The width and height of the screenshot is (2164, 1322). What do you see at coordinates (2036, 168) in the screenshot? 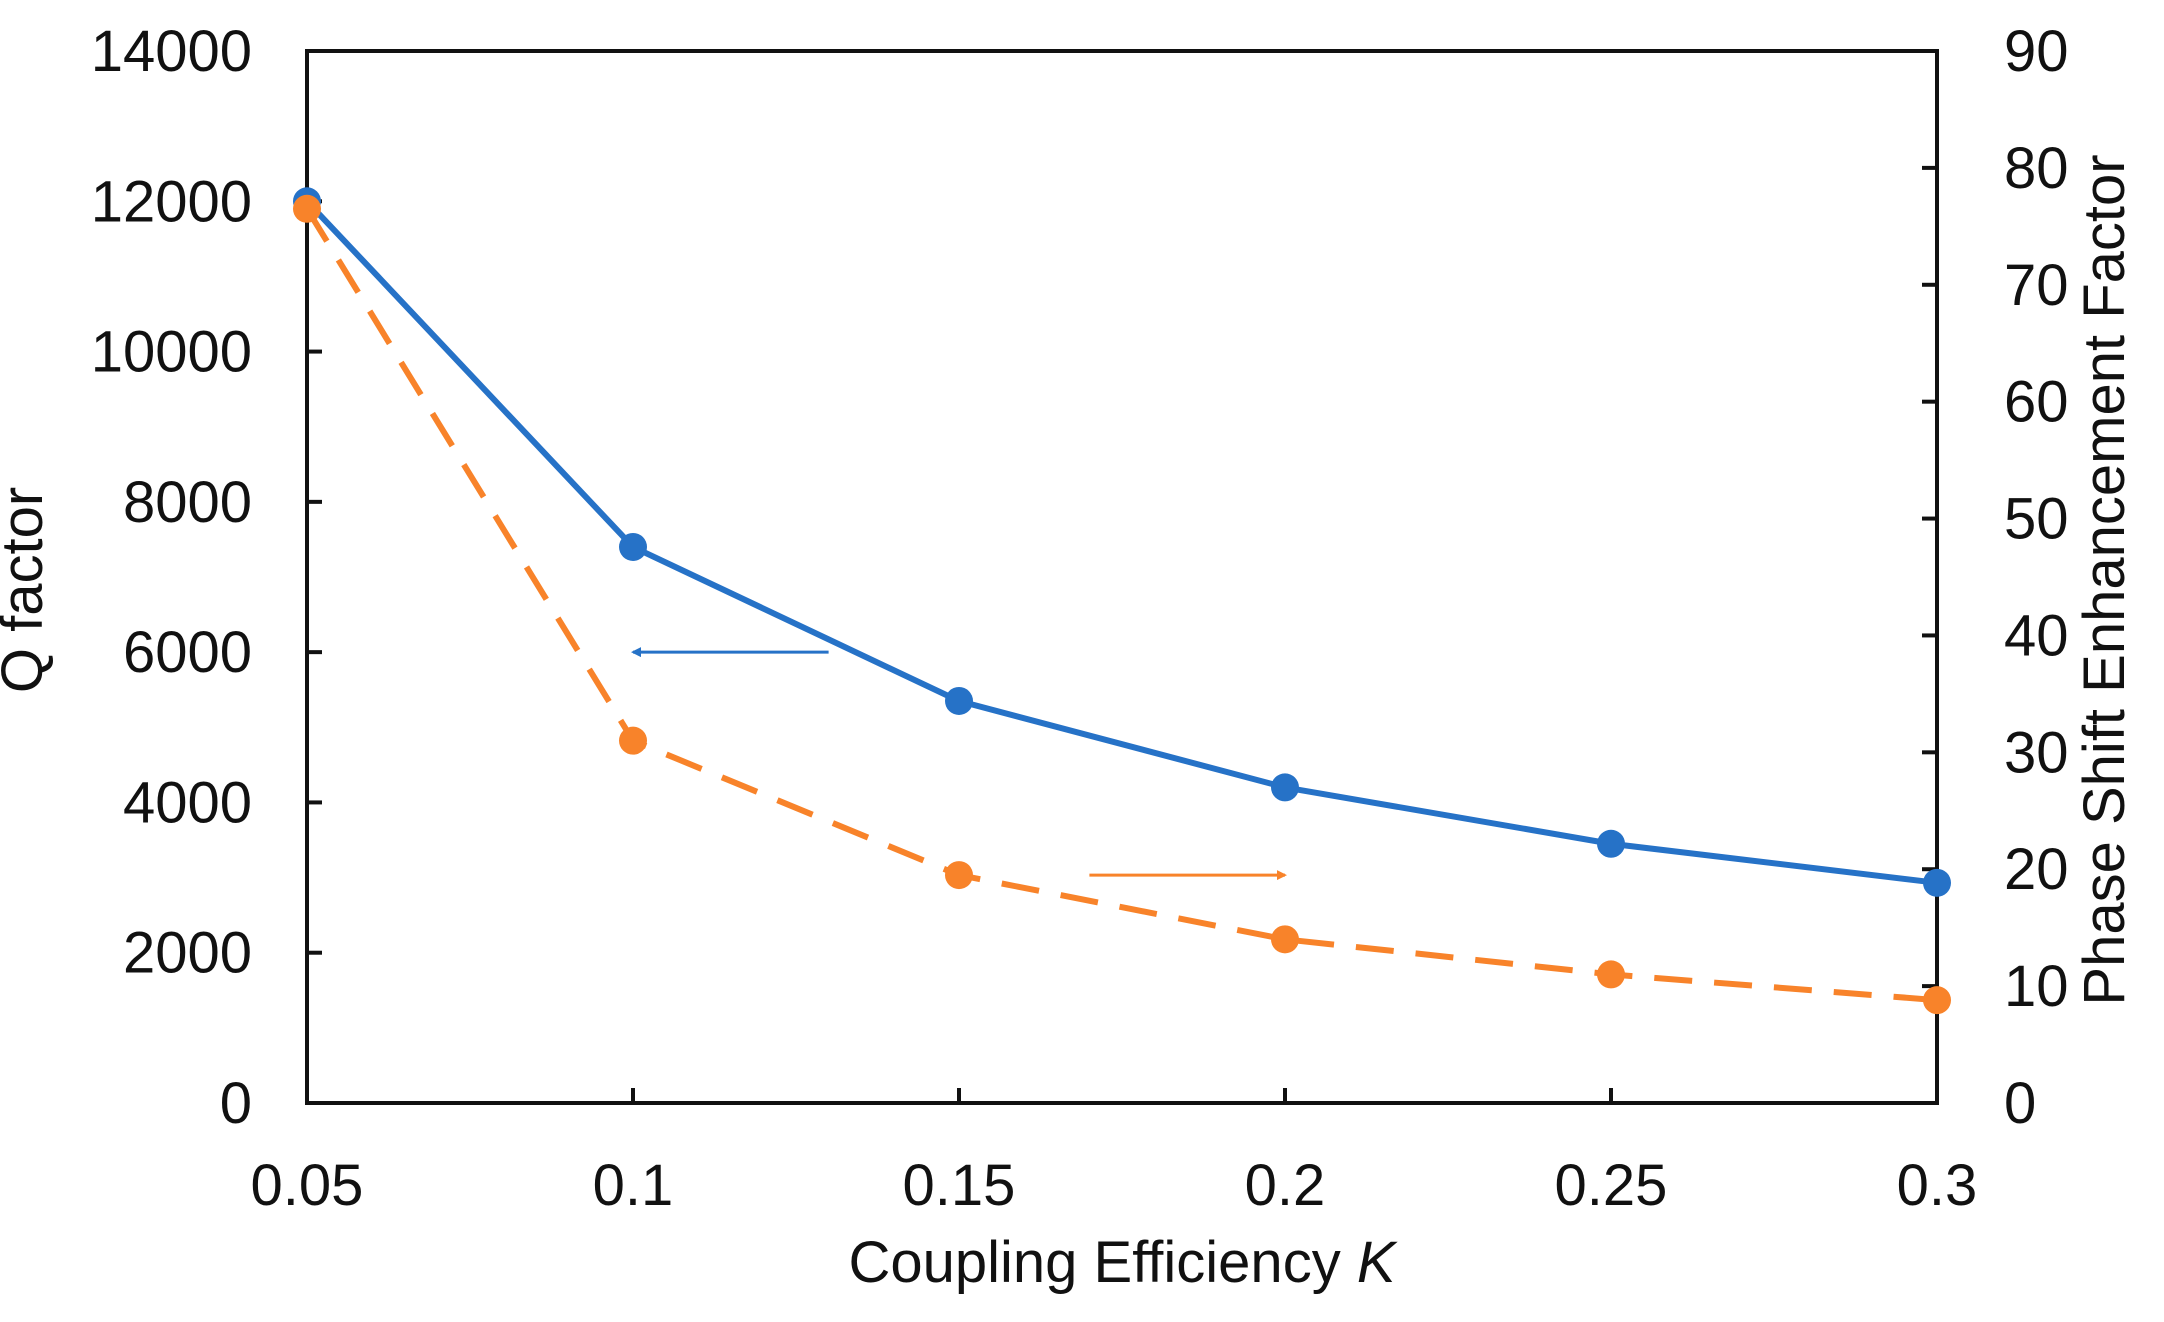
I see `right-y-tick-label: 80` at bounding box center [2036, 168].